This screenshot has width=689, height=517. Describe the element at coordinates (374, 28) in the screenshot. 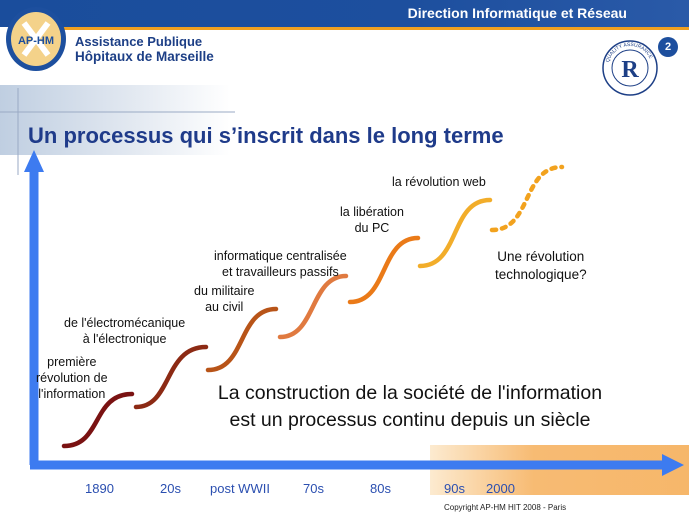

I see `header-accent-line` at that location.